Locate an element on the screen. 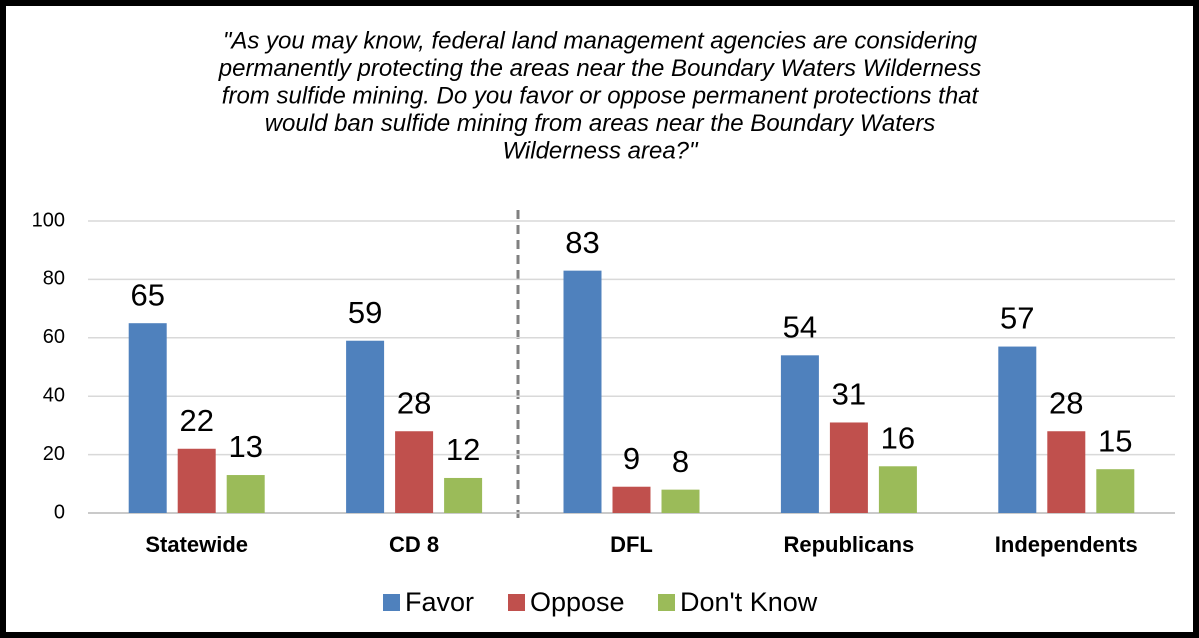 Image resolution: width=1199 pixels, height=638 pixels. value-label: 15 is located at coordinates (1115, 440).